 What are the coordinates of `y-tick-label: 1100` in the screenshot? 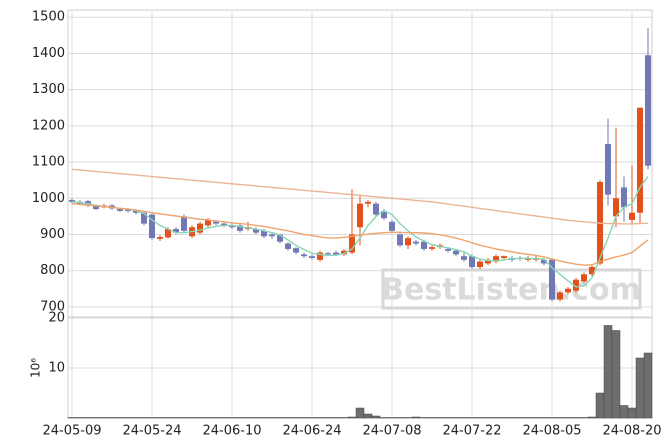 It's located at (48, 162).